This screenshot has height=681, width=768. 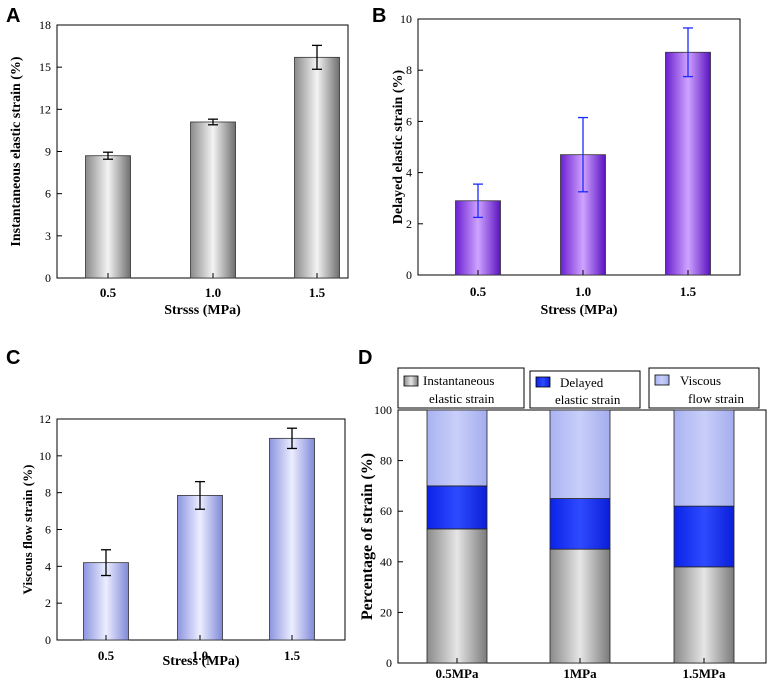 I want to click on y-axis-label: Delayed elastic strain (%), so click(x=398, y=146).